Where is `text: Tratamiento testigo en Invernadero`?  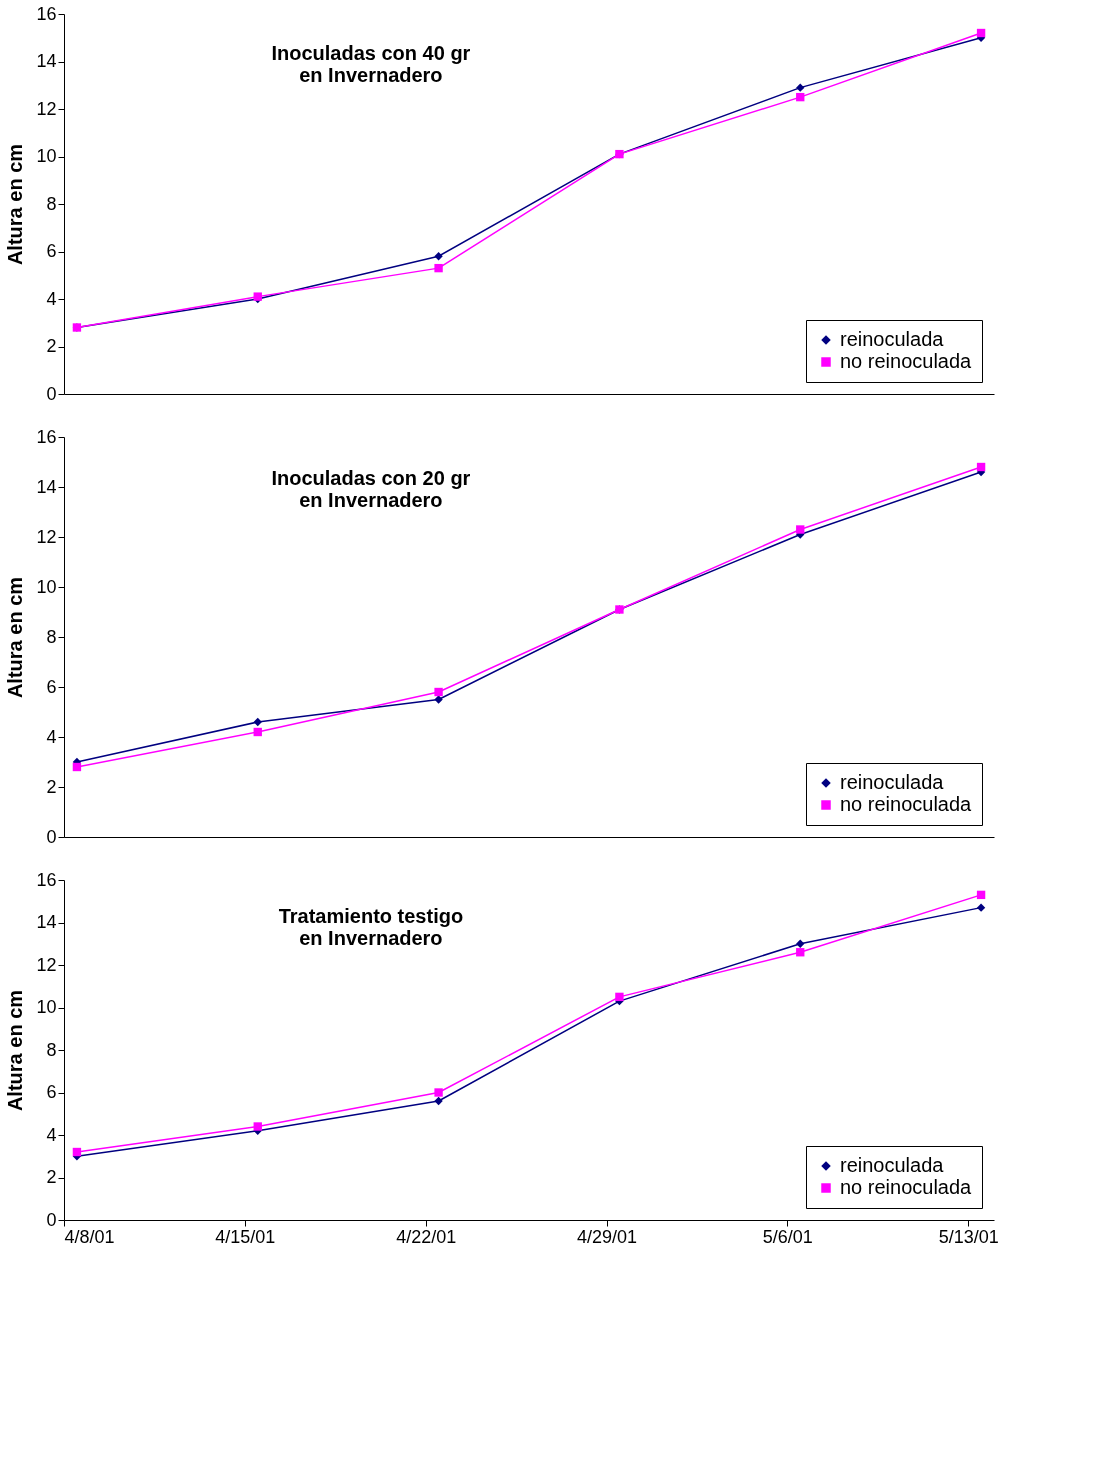
text: Tratamiento testigo en Invernadero is located at coordinates (371, 927).